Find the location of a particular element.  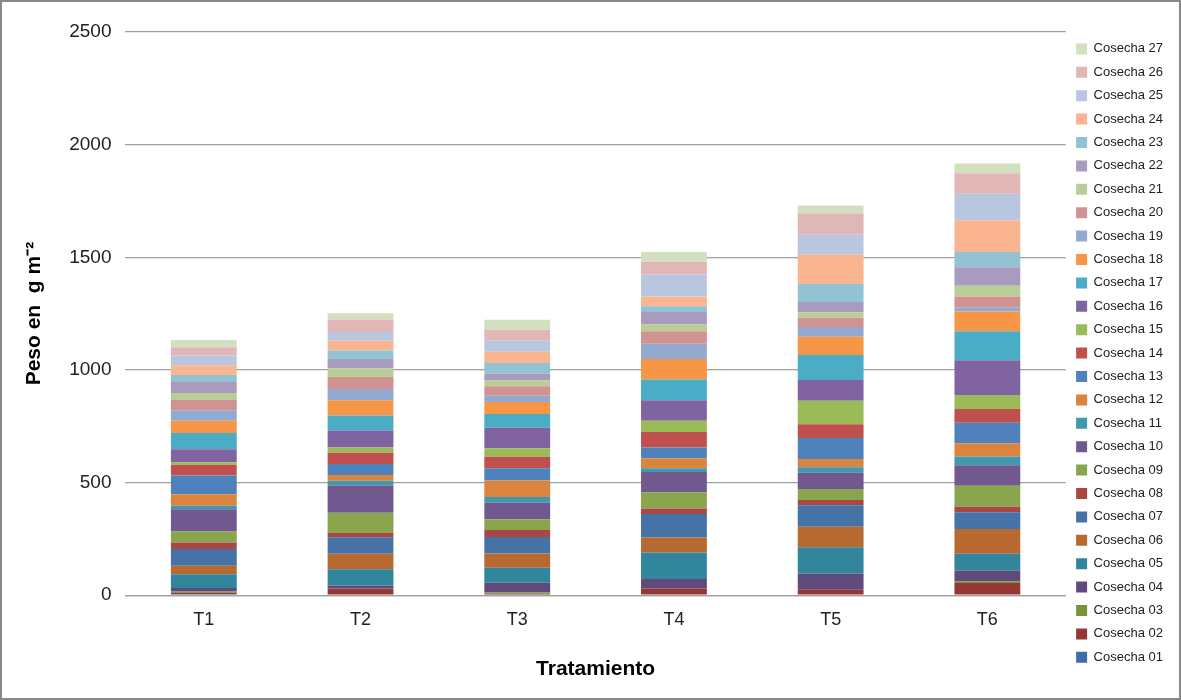

legend-label: Cosecha 11 is located at coordinates (1128, 422).